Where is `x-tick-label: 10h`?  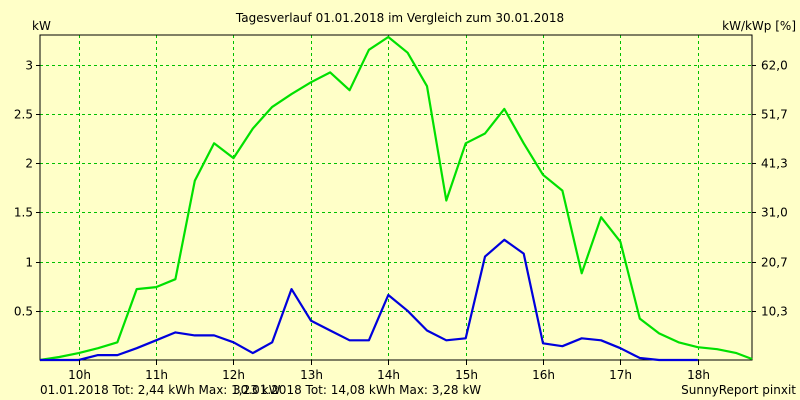
x-tick-label: 10h is located at coordinates (79, 375).